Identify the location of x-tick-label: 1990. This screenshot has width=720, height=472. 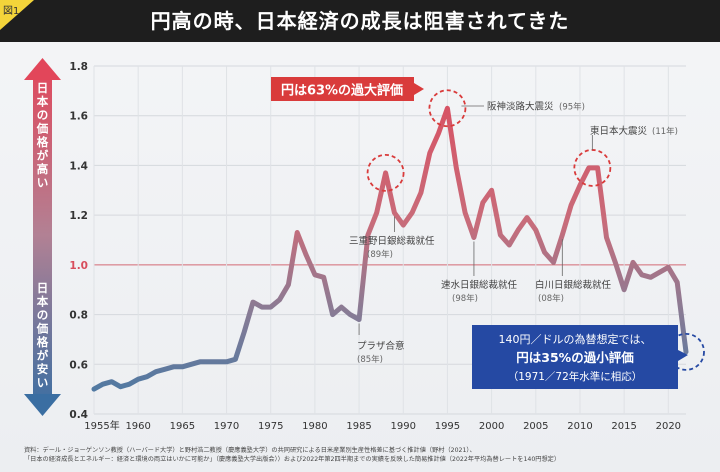
(403, 426).